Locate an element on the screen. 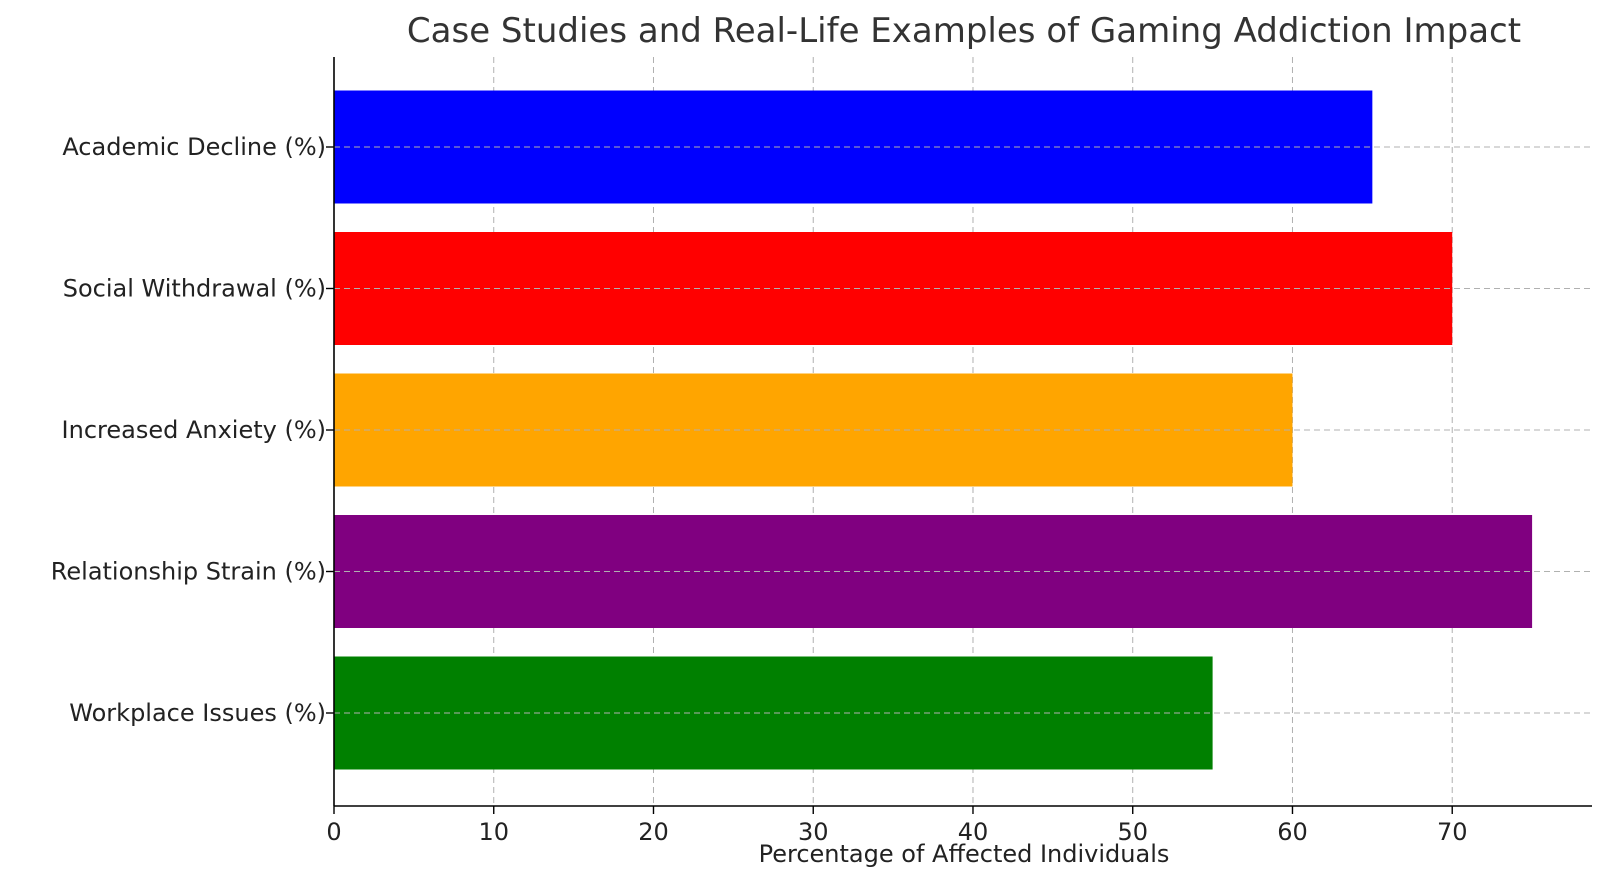  category-label: Relationship Strain (%) is located at coordinates (188, 572).